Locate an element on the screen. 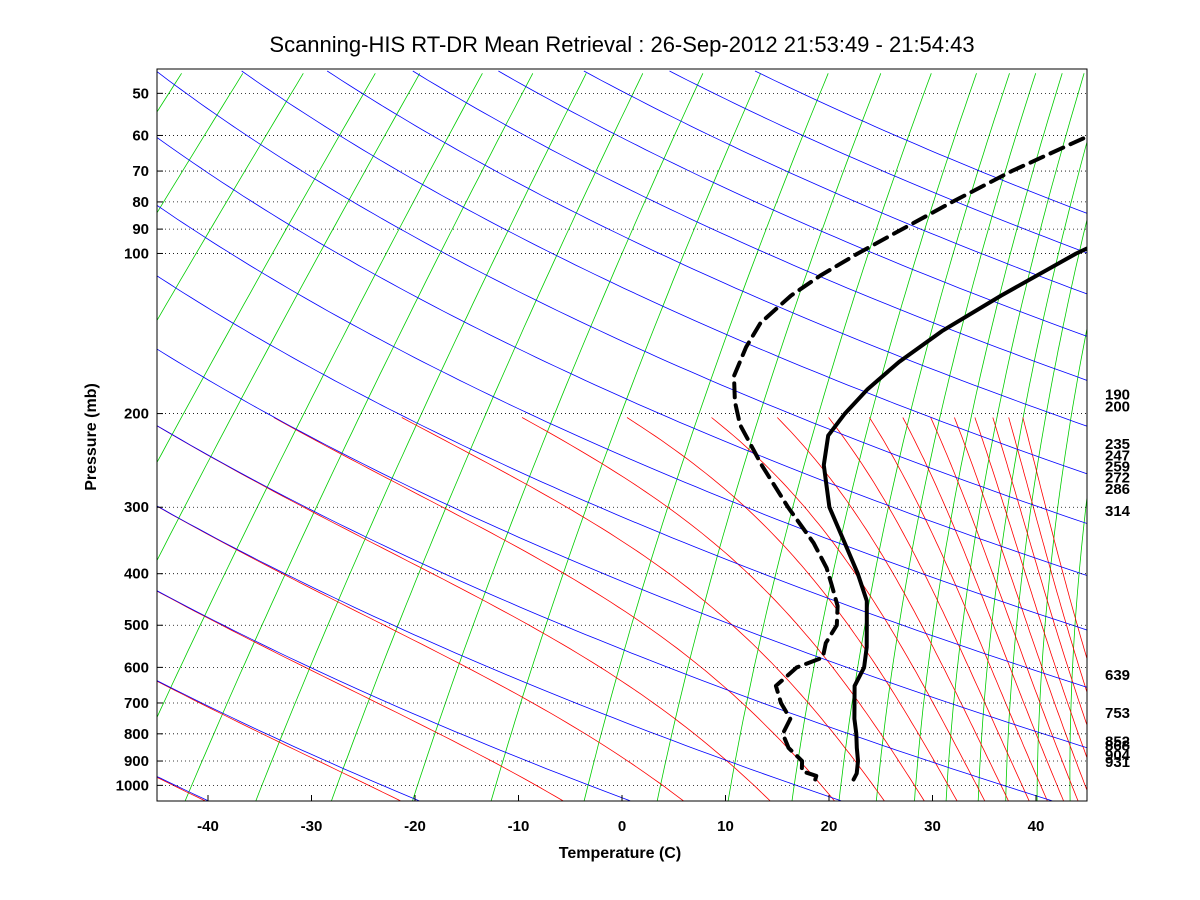  right-level-label: 200 is located at coordinates (1117, 407).